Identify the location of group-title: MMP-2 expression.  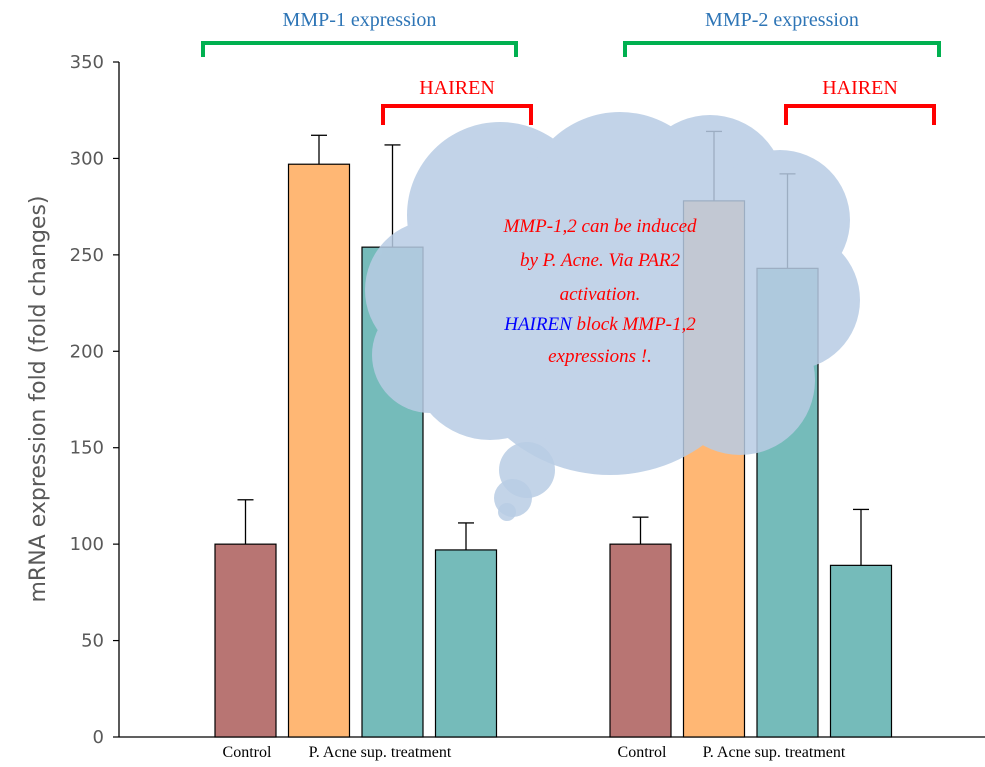
(782, 20).